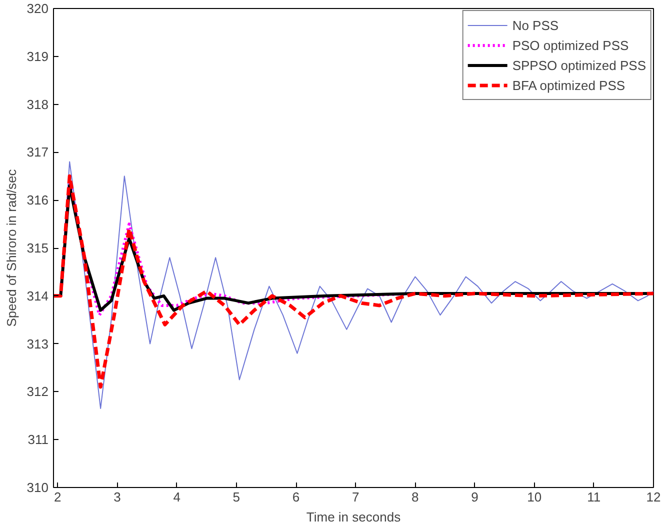 The height and width of the screenshot is (527, 665). Describe the element at coordinates (570, 45) in the screenshot. I see `legend-label: PSO optimized PSS` at that location.